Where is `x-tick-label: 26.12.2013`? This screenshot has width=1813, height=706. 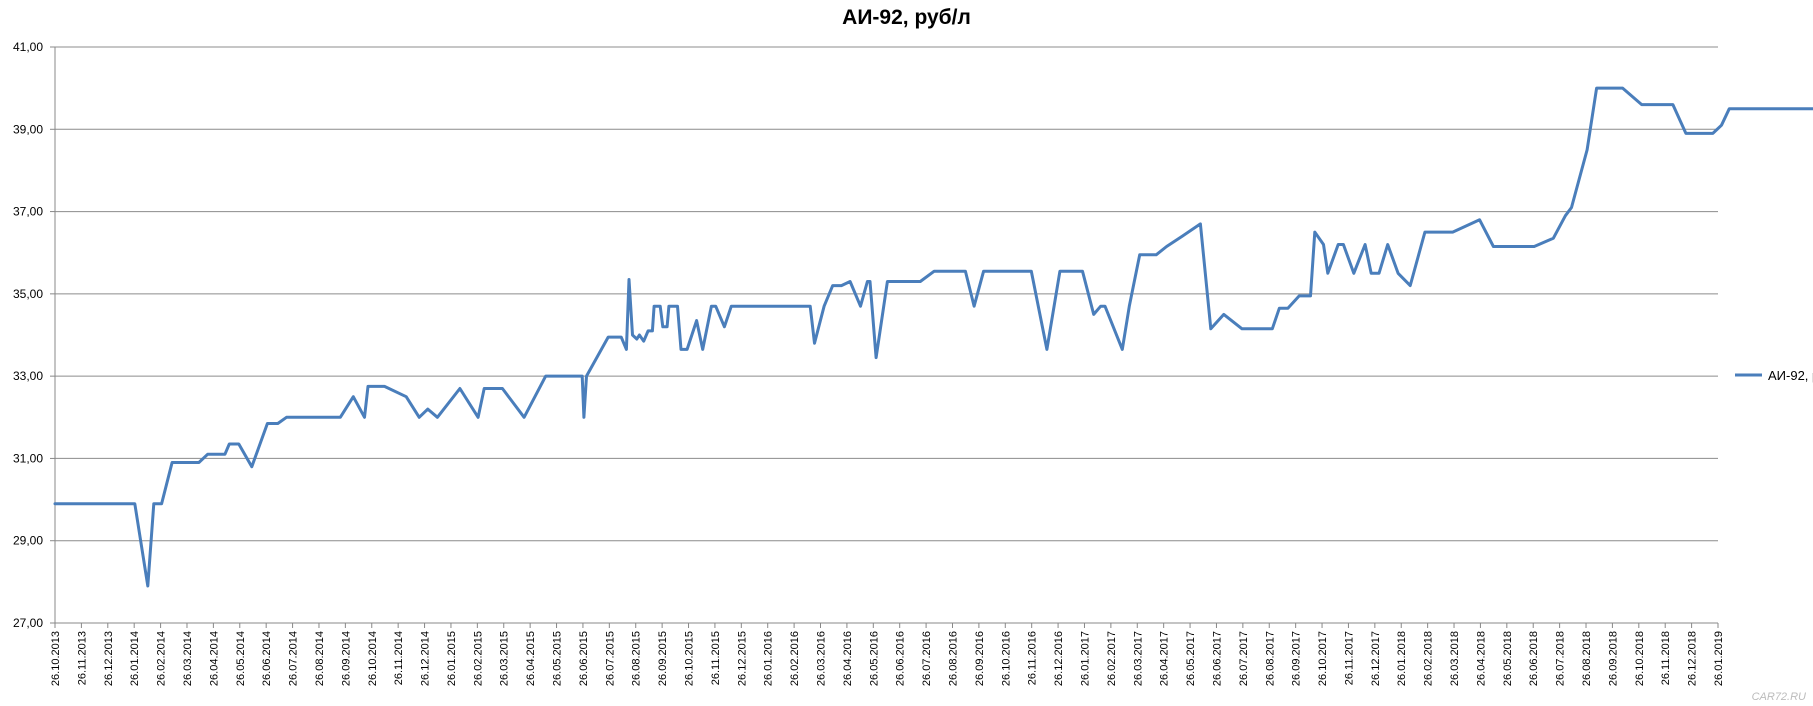 x-tick-label: 26.12.2013 is located at coordinates (109, 658).